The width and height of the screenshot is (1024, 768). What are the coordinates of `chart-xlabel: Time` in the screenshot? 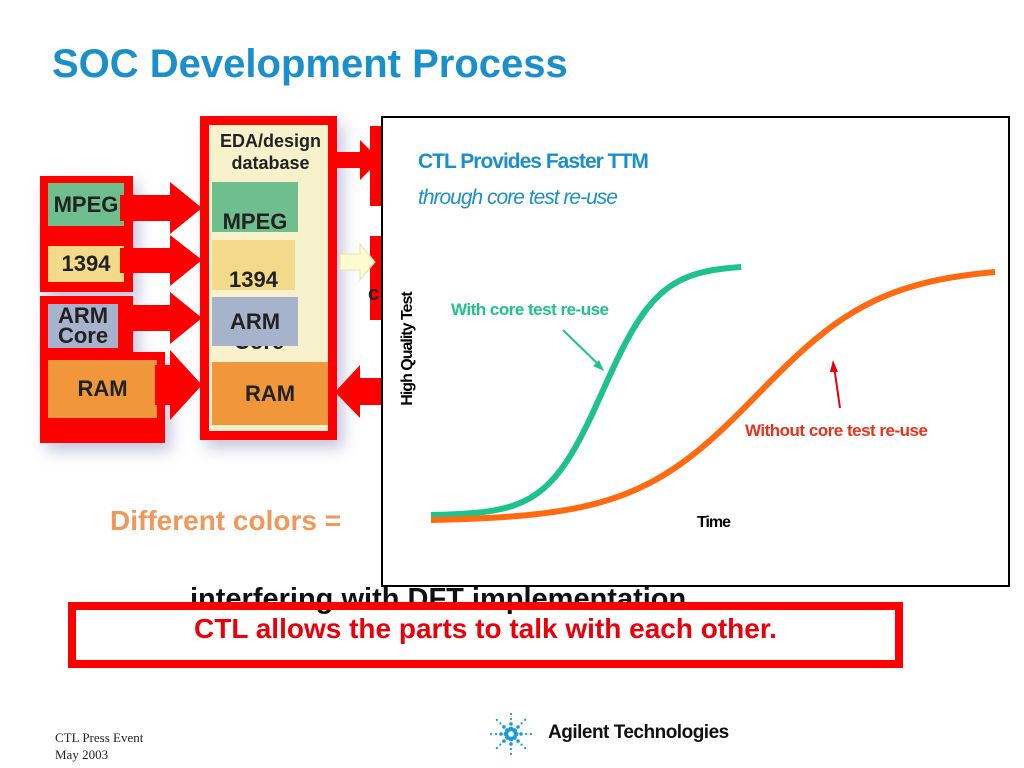 It's located at (714, 522).